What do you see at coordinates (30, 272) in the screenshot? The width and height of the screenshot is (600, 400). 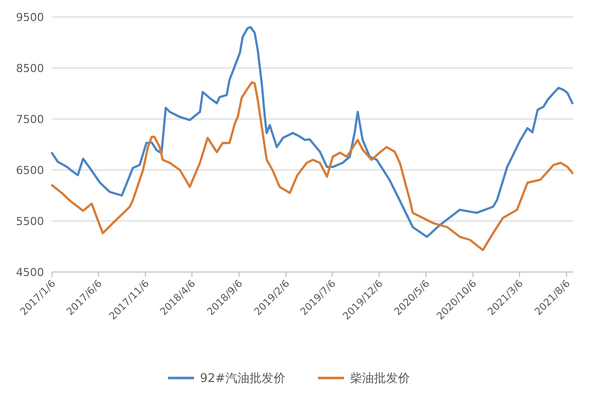 I see `y-tick-label: 4500` at bounding box center [30, 272].